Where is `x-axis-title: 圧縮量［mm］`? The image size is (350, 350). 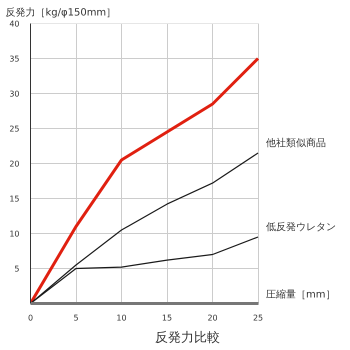
x-axis-title: 圧縮量［mm］ is located at coordinates (301, 294).